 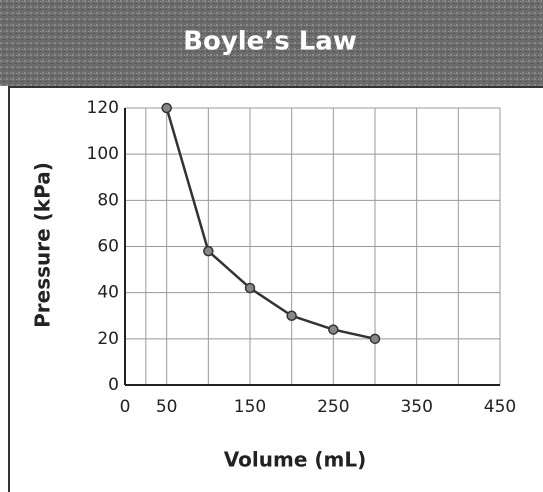 What do you see at coordinates (108, 293) in the screenshot?
I see `y-tick-label: 40` at bounding box center [108, 293].